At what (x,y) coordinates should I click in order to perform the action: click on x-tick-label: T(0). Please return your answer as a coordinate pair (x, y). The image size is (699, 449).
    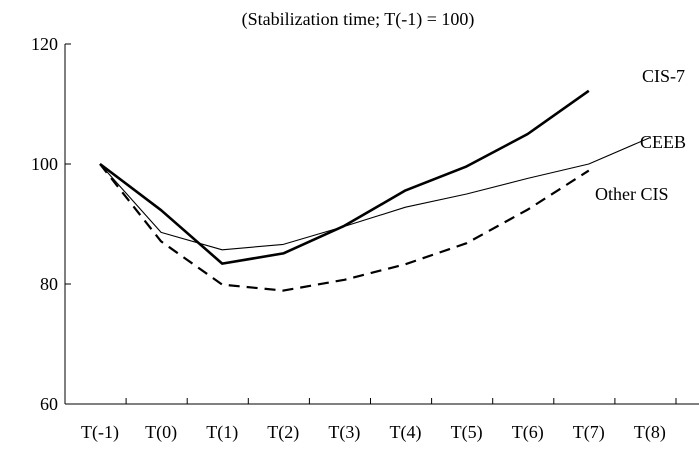
    Looking at the image, I should click on (161, 432).